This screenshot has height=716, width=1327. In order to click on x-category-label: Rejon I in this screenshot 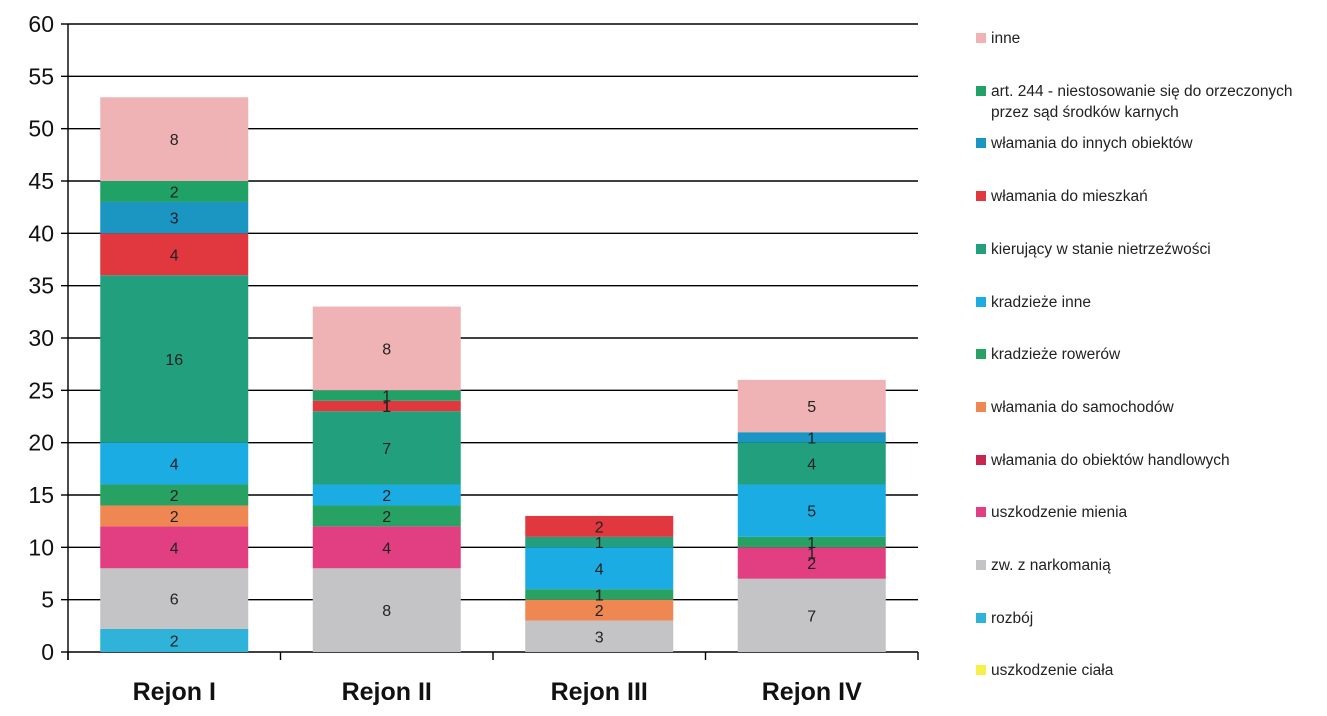, I will do `click(174, 692)`.